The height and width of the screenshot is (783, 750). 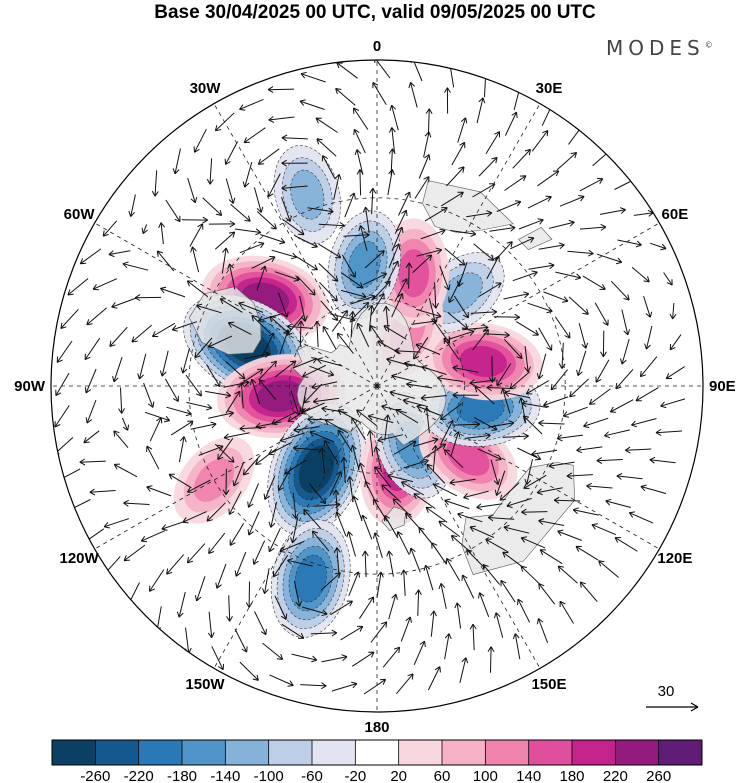 What do you see at coordinates (655, 48) in the screenshot?
I see `brand-name: MODES` at bounding box center [655, 48].